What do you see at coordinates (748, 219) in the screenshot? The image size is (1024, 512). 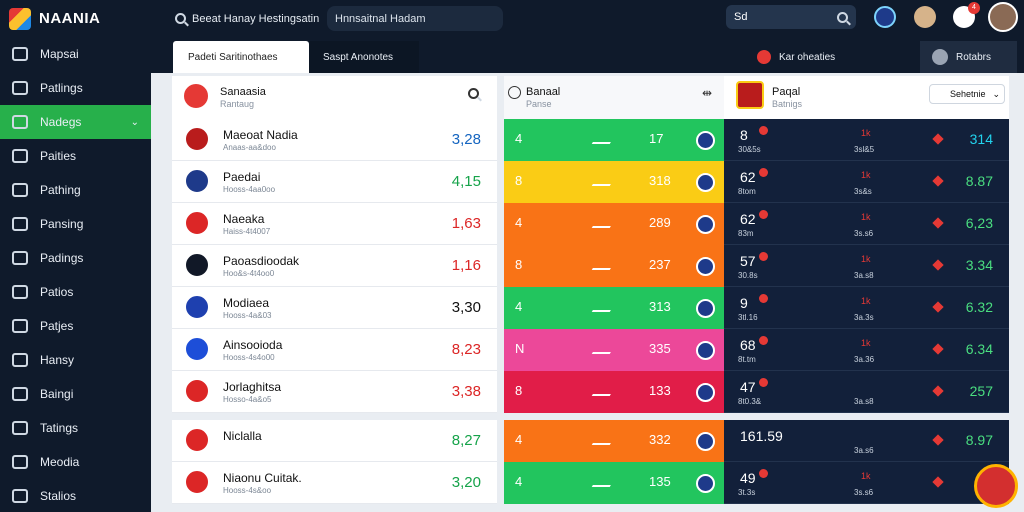 I see `stat-primary: 62` at bounding box center [748, 219].